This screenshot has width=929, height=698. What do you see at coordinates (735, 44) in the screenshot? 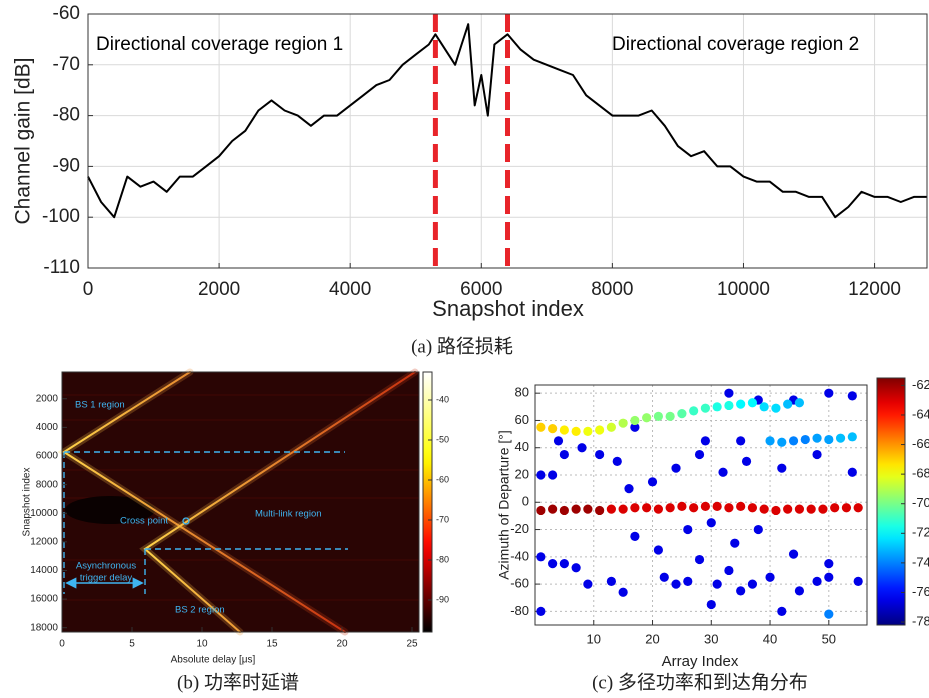
I see `annotation: Directional coverage region 2` at bounding box center [735, 44].